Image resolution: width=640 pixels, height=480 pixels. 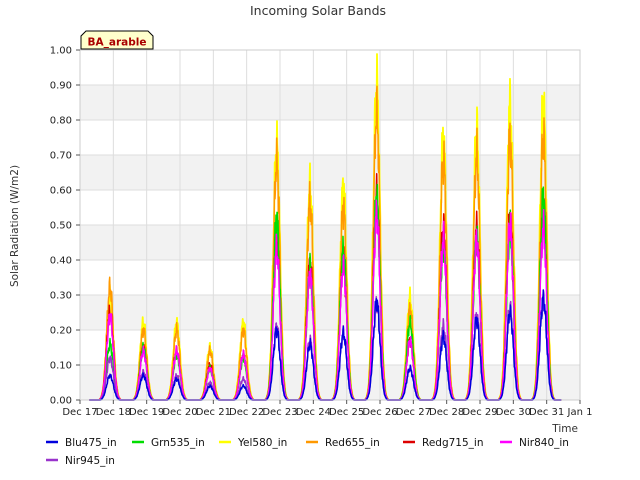 What do you see at coordinates (513, 412) in the screenshot?
I see `x-tick-label: Dec 30` at bounding box center [513, 412].